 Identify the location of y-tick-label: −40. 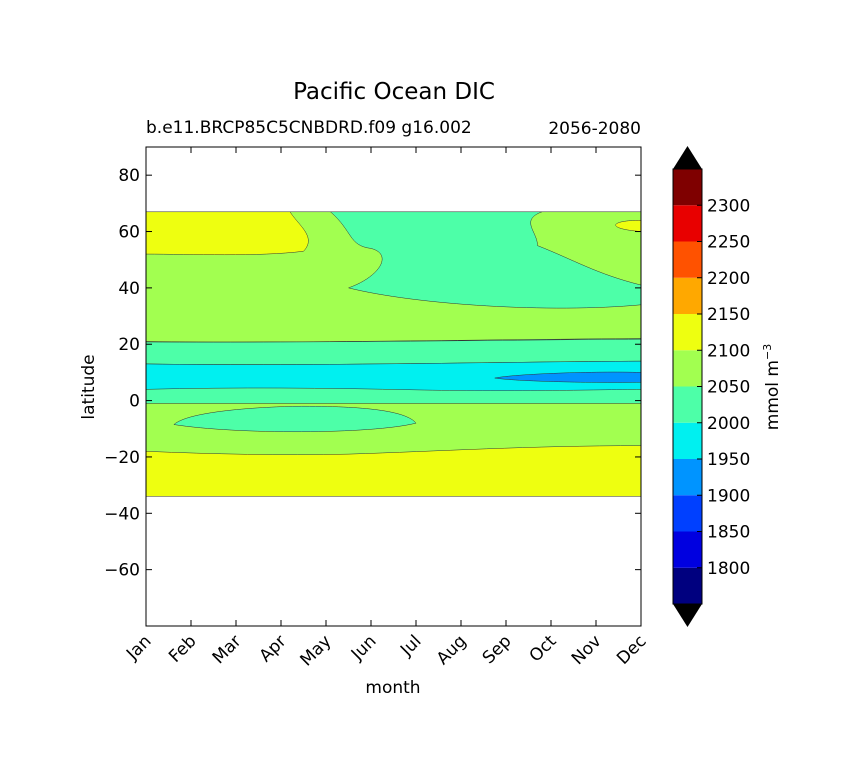
(122, 514).